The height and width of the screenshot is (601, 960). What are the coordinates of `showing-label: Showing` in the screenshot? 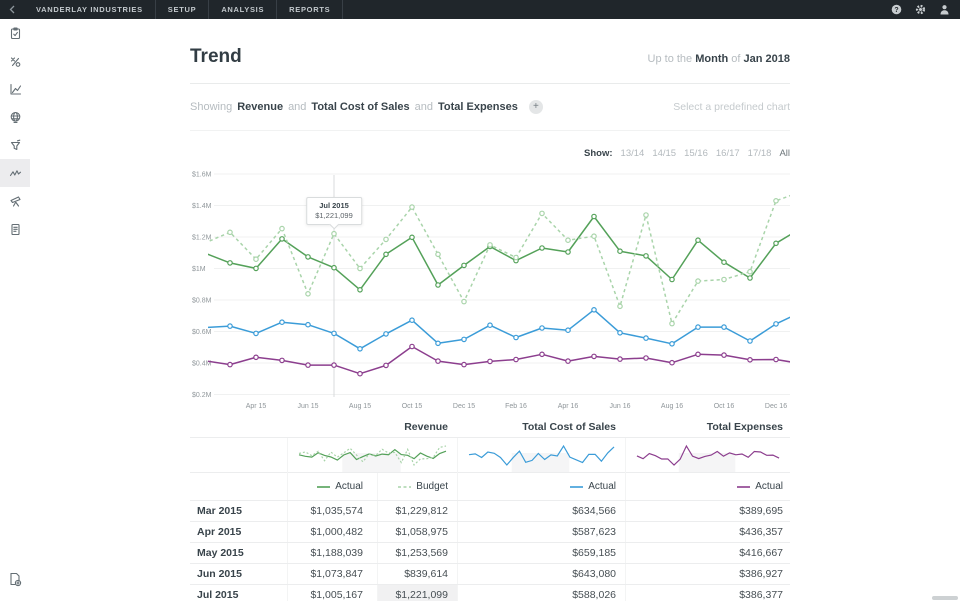 It's located at (211, 107).